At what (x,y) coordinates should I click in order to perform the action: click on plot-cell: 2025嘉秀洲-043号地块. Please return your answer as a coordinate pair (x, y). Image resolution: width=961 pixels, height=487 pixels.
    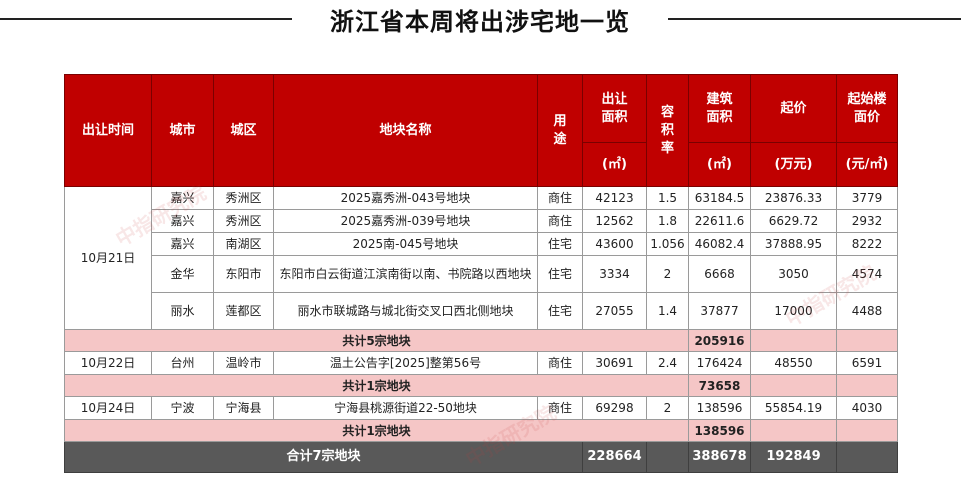
    Looking at the image, I should click on (405, 198).